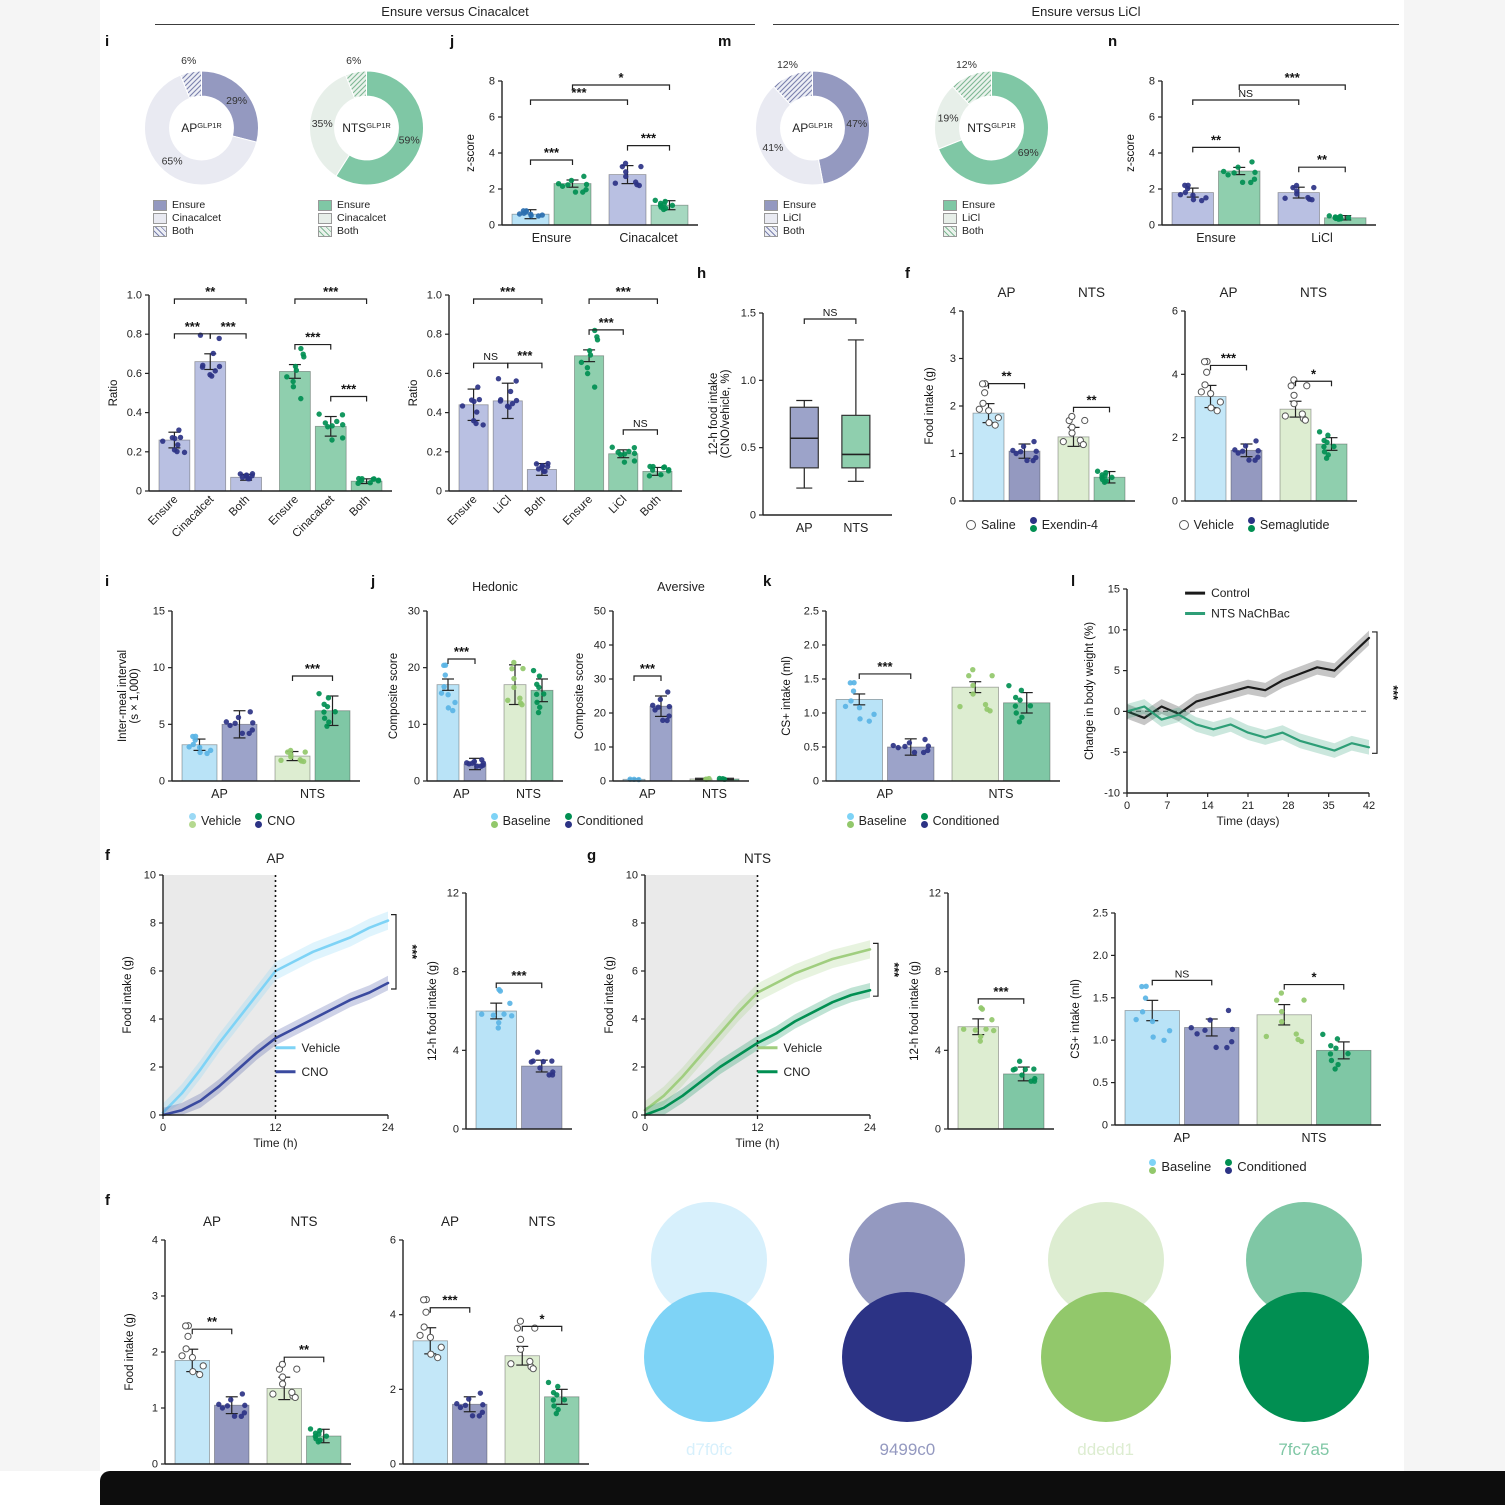 This screenshot has width=1505, height=1505. I want to click on svg-text: 3, so click(953, 359).